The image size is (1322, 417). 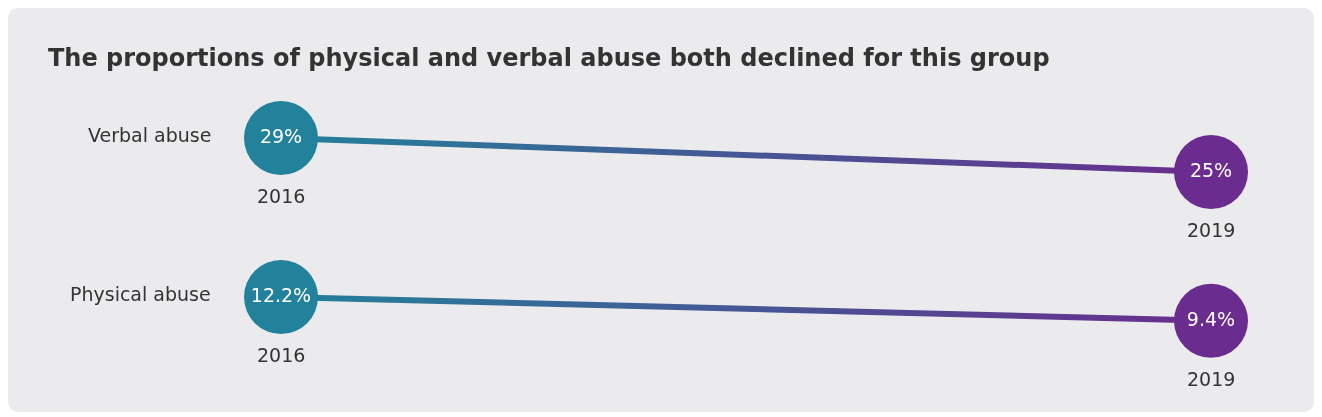 I want to click on text: 2016, so click(x=281, y=196).